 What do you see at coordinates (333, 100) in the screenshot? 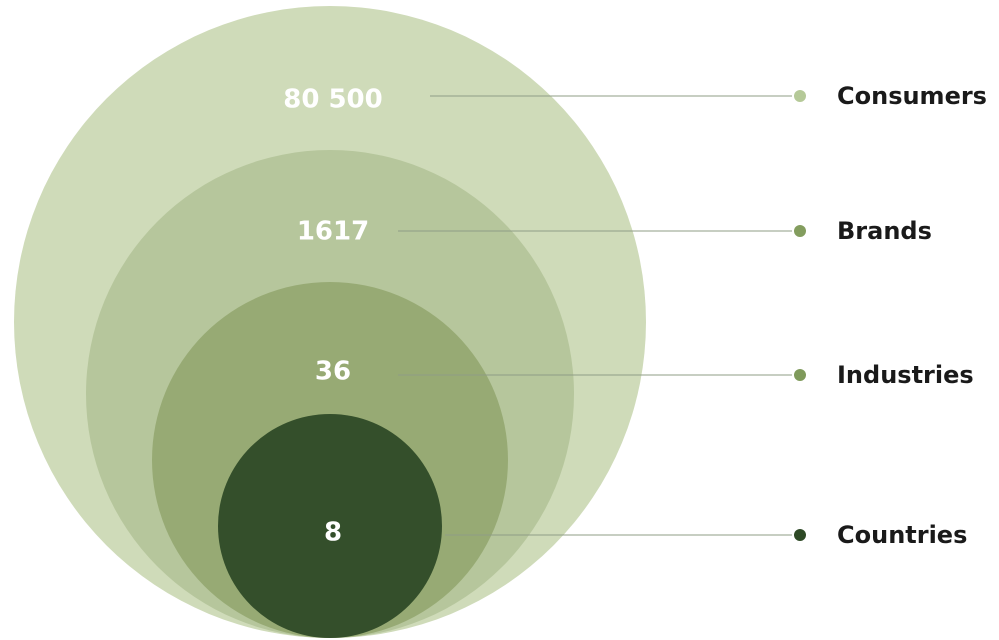
I see `circle-value: 80 500` at bounding box center [333, 100].